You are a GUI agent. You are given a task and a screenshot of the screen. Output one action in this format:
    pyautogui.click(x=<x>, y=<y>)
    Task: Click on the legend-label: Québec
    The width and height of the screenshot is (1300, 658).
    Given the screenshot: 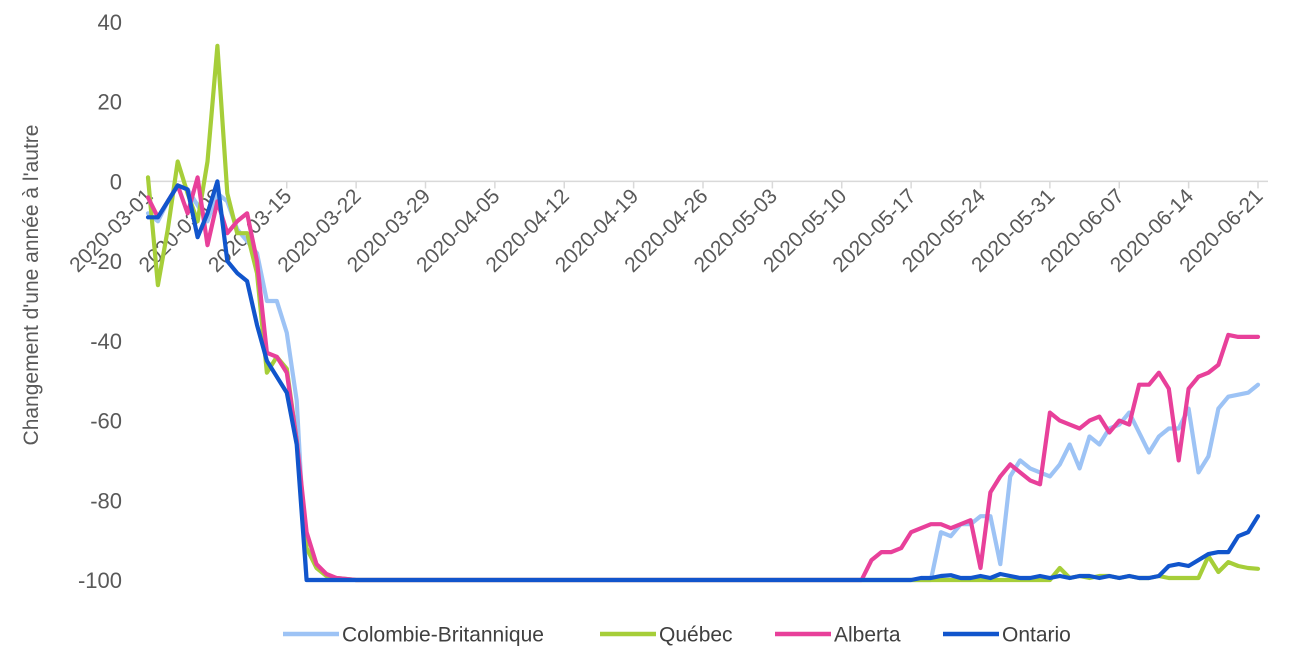 What is the action you would take?
    pyautogui.click(x=696, y=635)
    